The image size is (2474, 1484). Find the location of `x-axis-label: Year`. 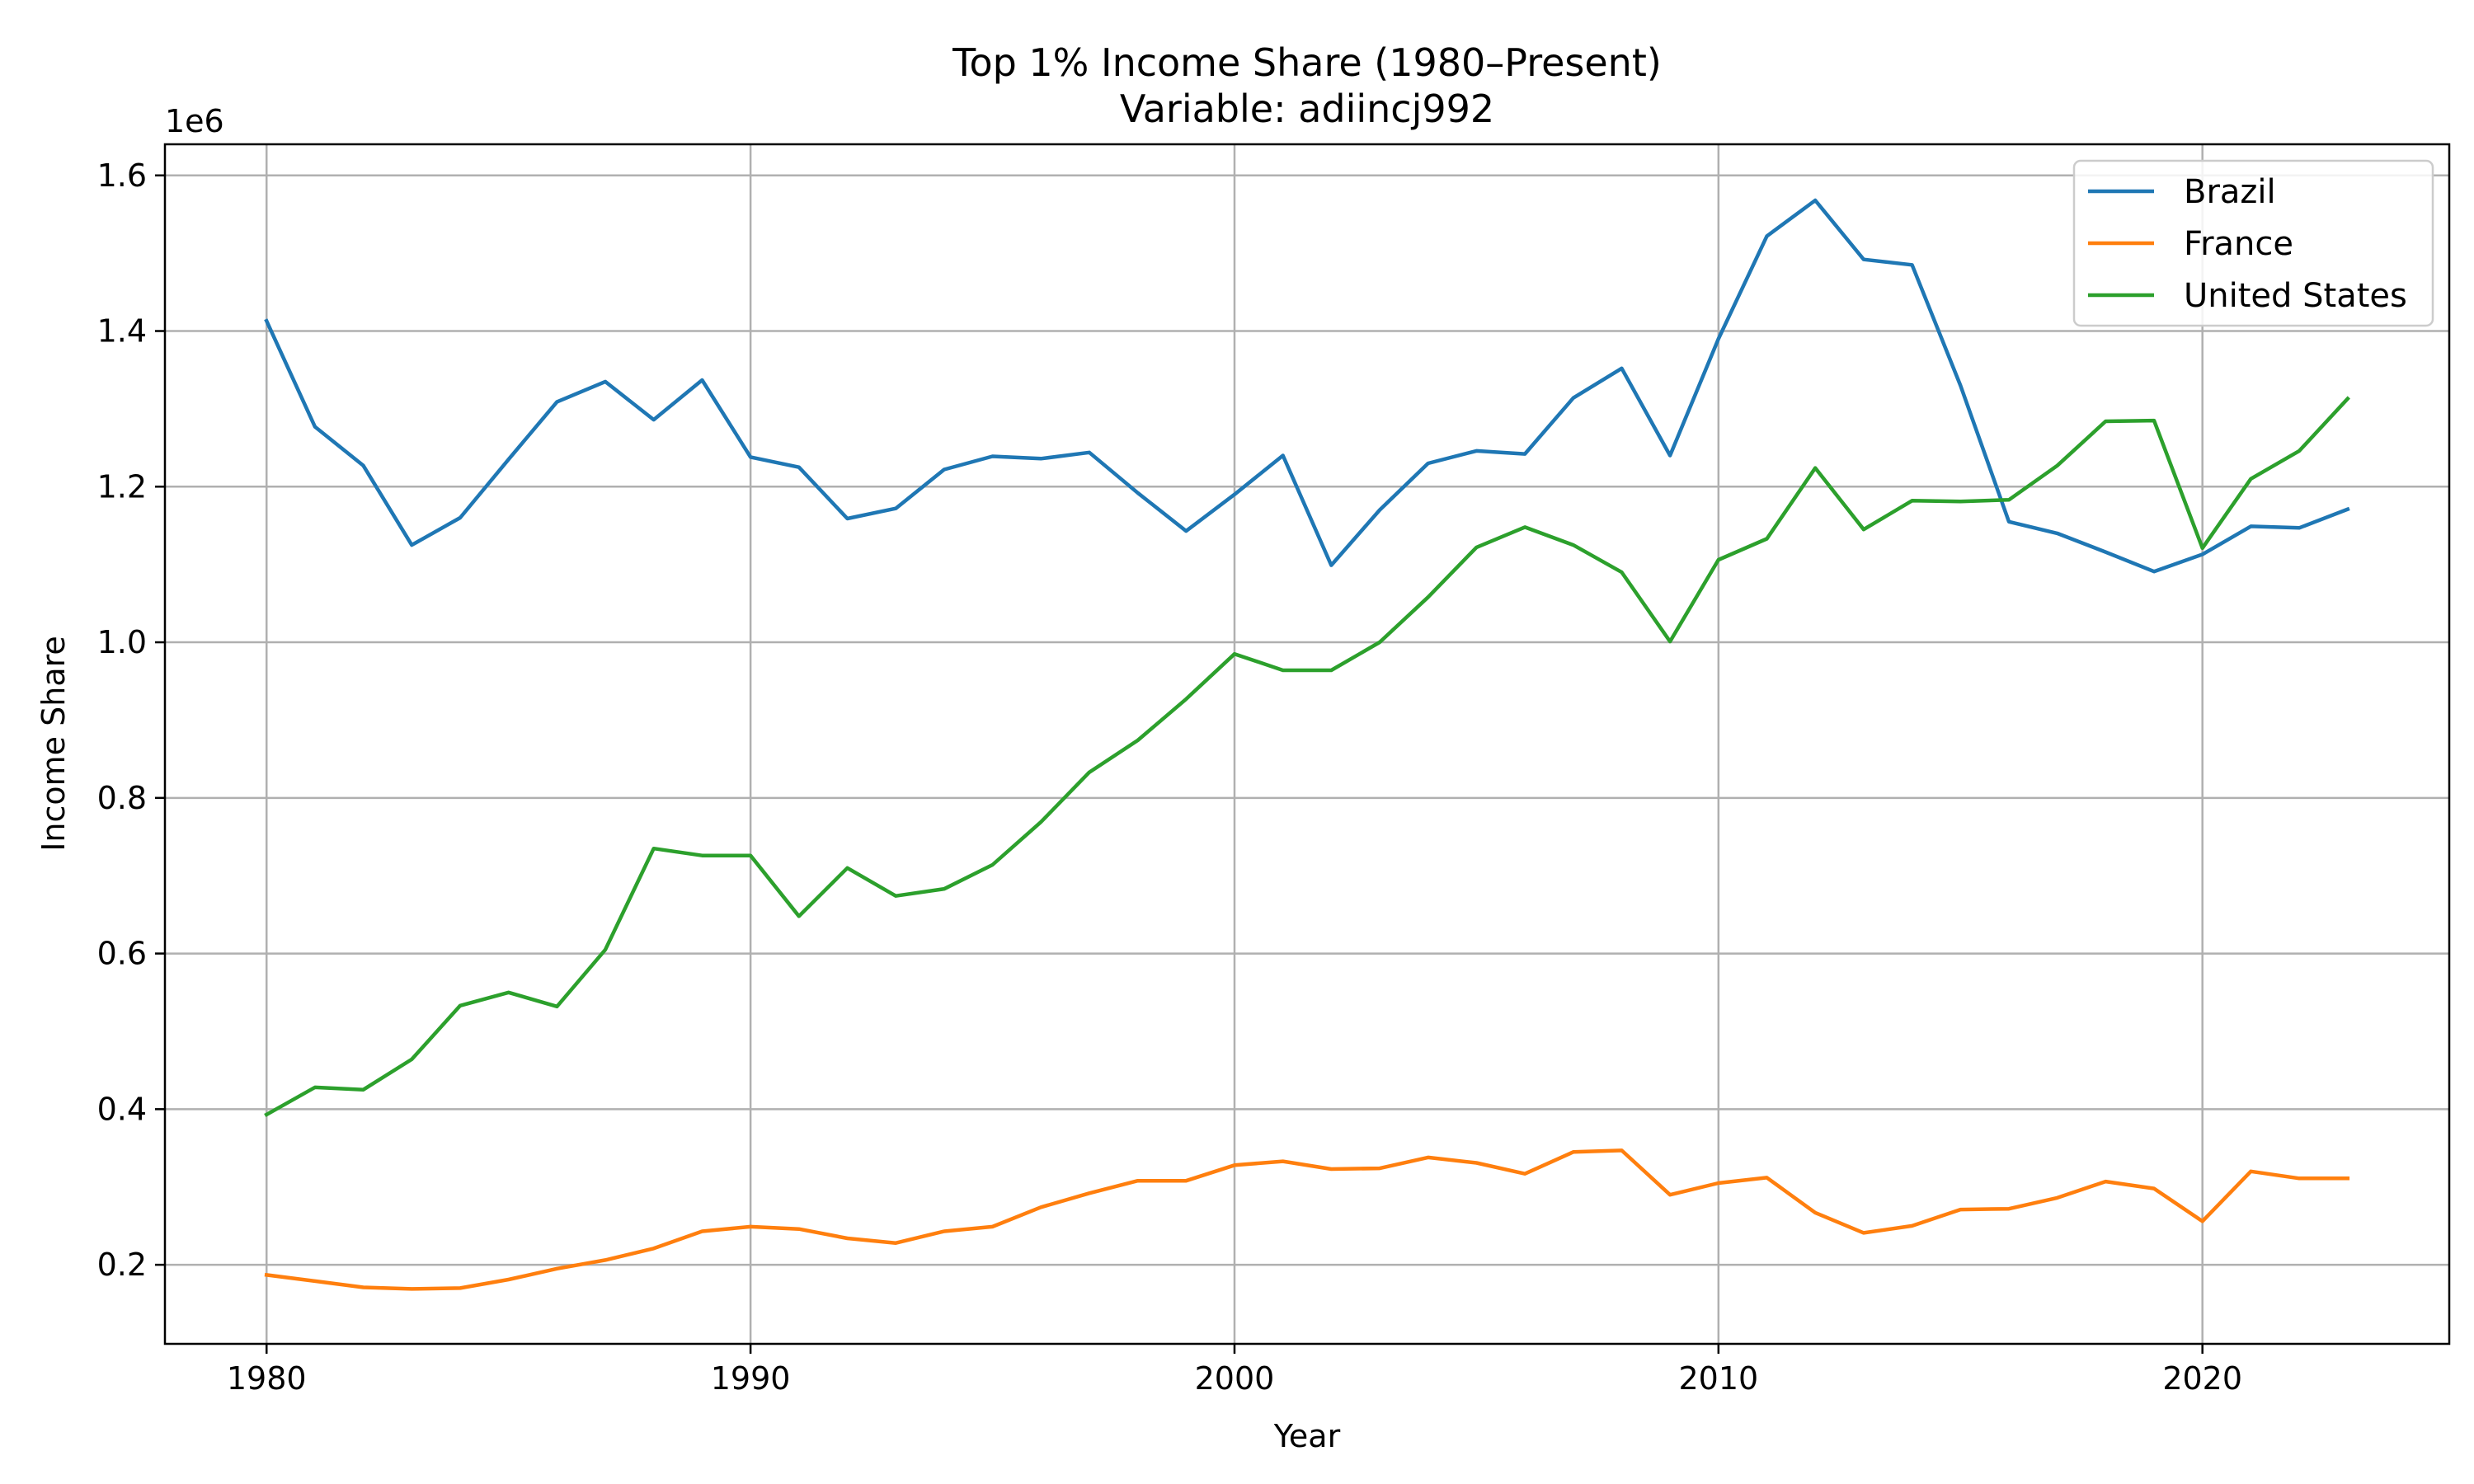

x-axis-label: Year is located at coordinates (1307, 1436).